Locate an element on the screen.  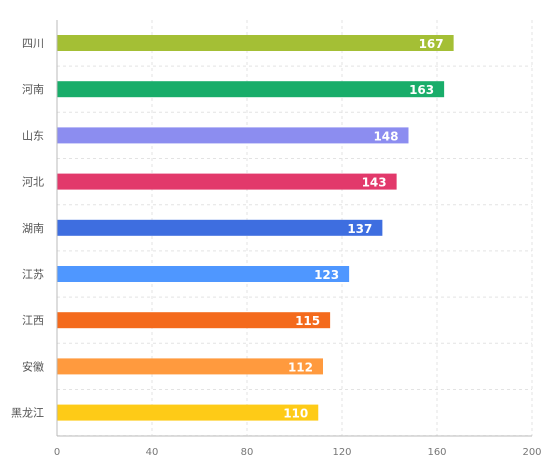
data-label: 137 is located at coordinates (359, 229).